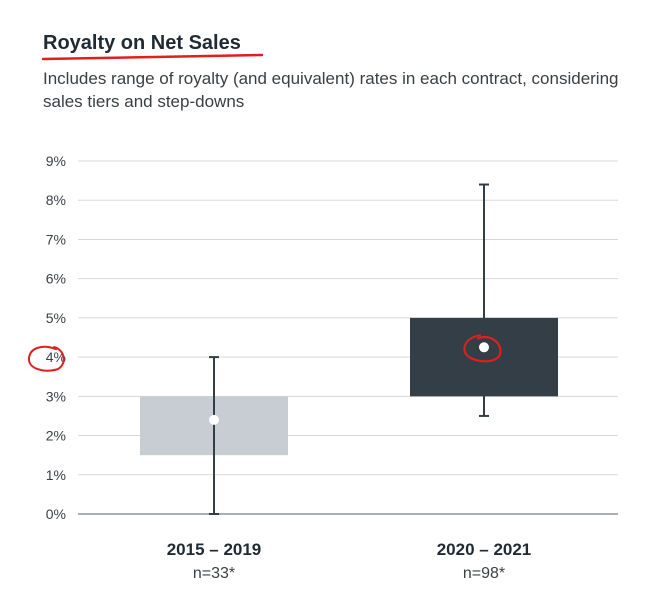 Image resolution: width=647 pixels, height=612 pixels. Describe the element at coordinates (152, 57) in the screenshot. I see `title-underline-annotation` at that location.